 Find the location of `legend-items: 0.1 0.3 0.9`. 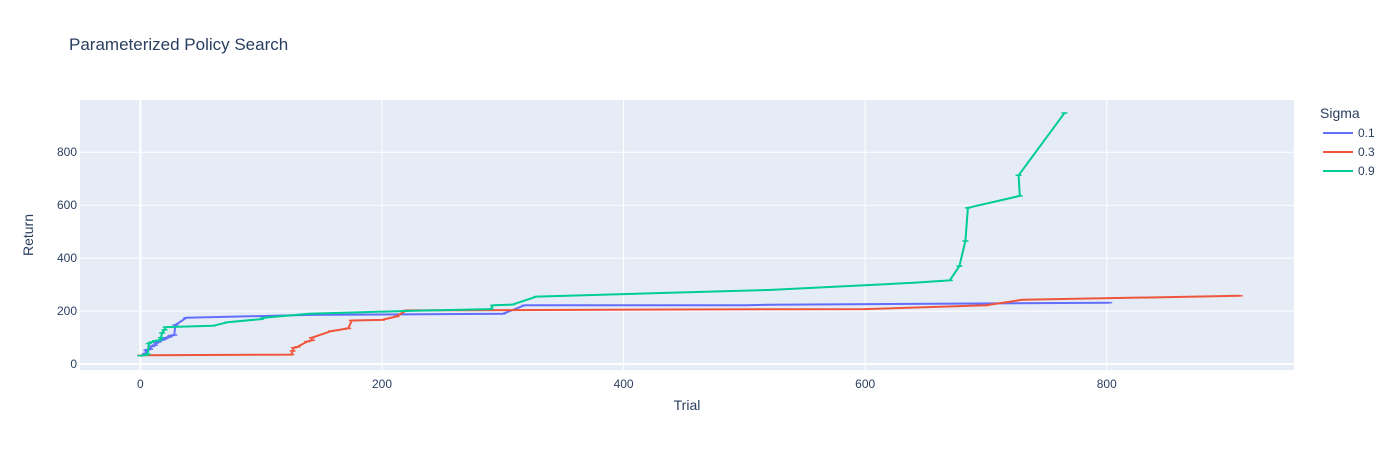

legend-items: 0.1 0.3 0.9 is located at coordinates (1349, 152).